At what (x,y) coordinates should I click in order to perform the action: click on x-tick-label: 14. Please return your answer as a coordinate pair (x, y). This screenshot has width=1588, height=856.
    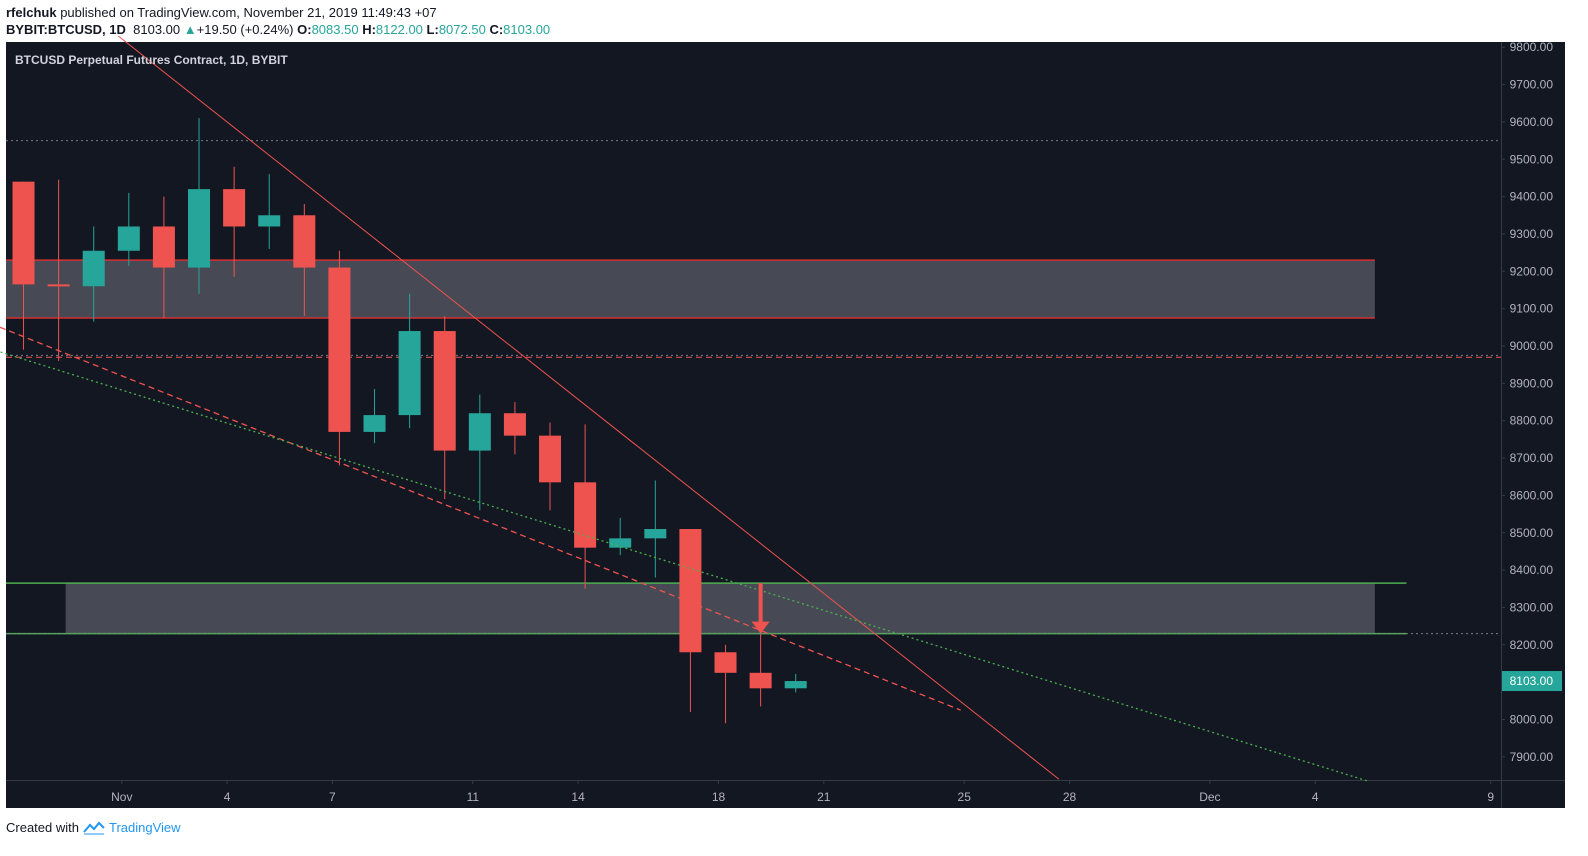
    Looking at the image, I should click on (578, 797).